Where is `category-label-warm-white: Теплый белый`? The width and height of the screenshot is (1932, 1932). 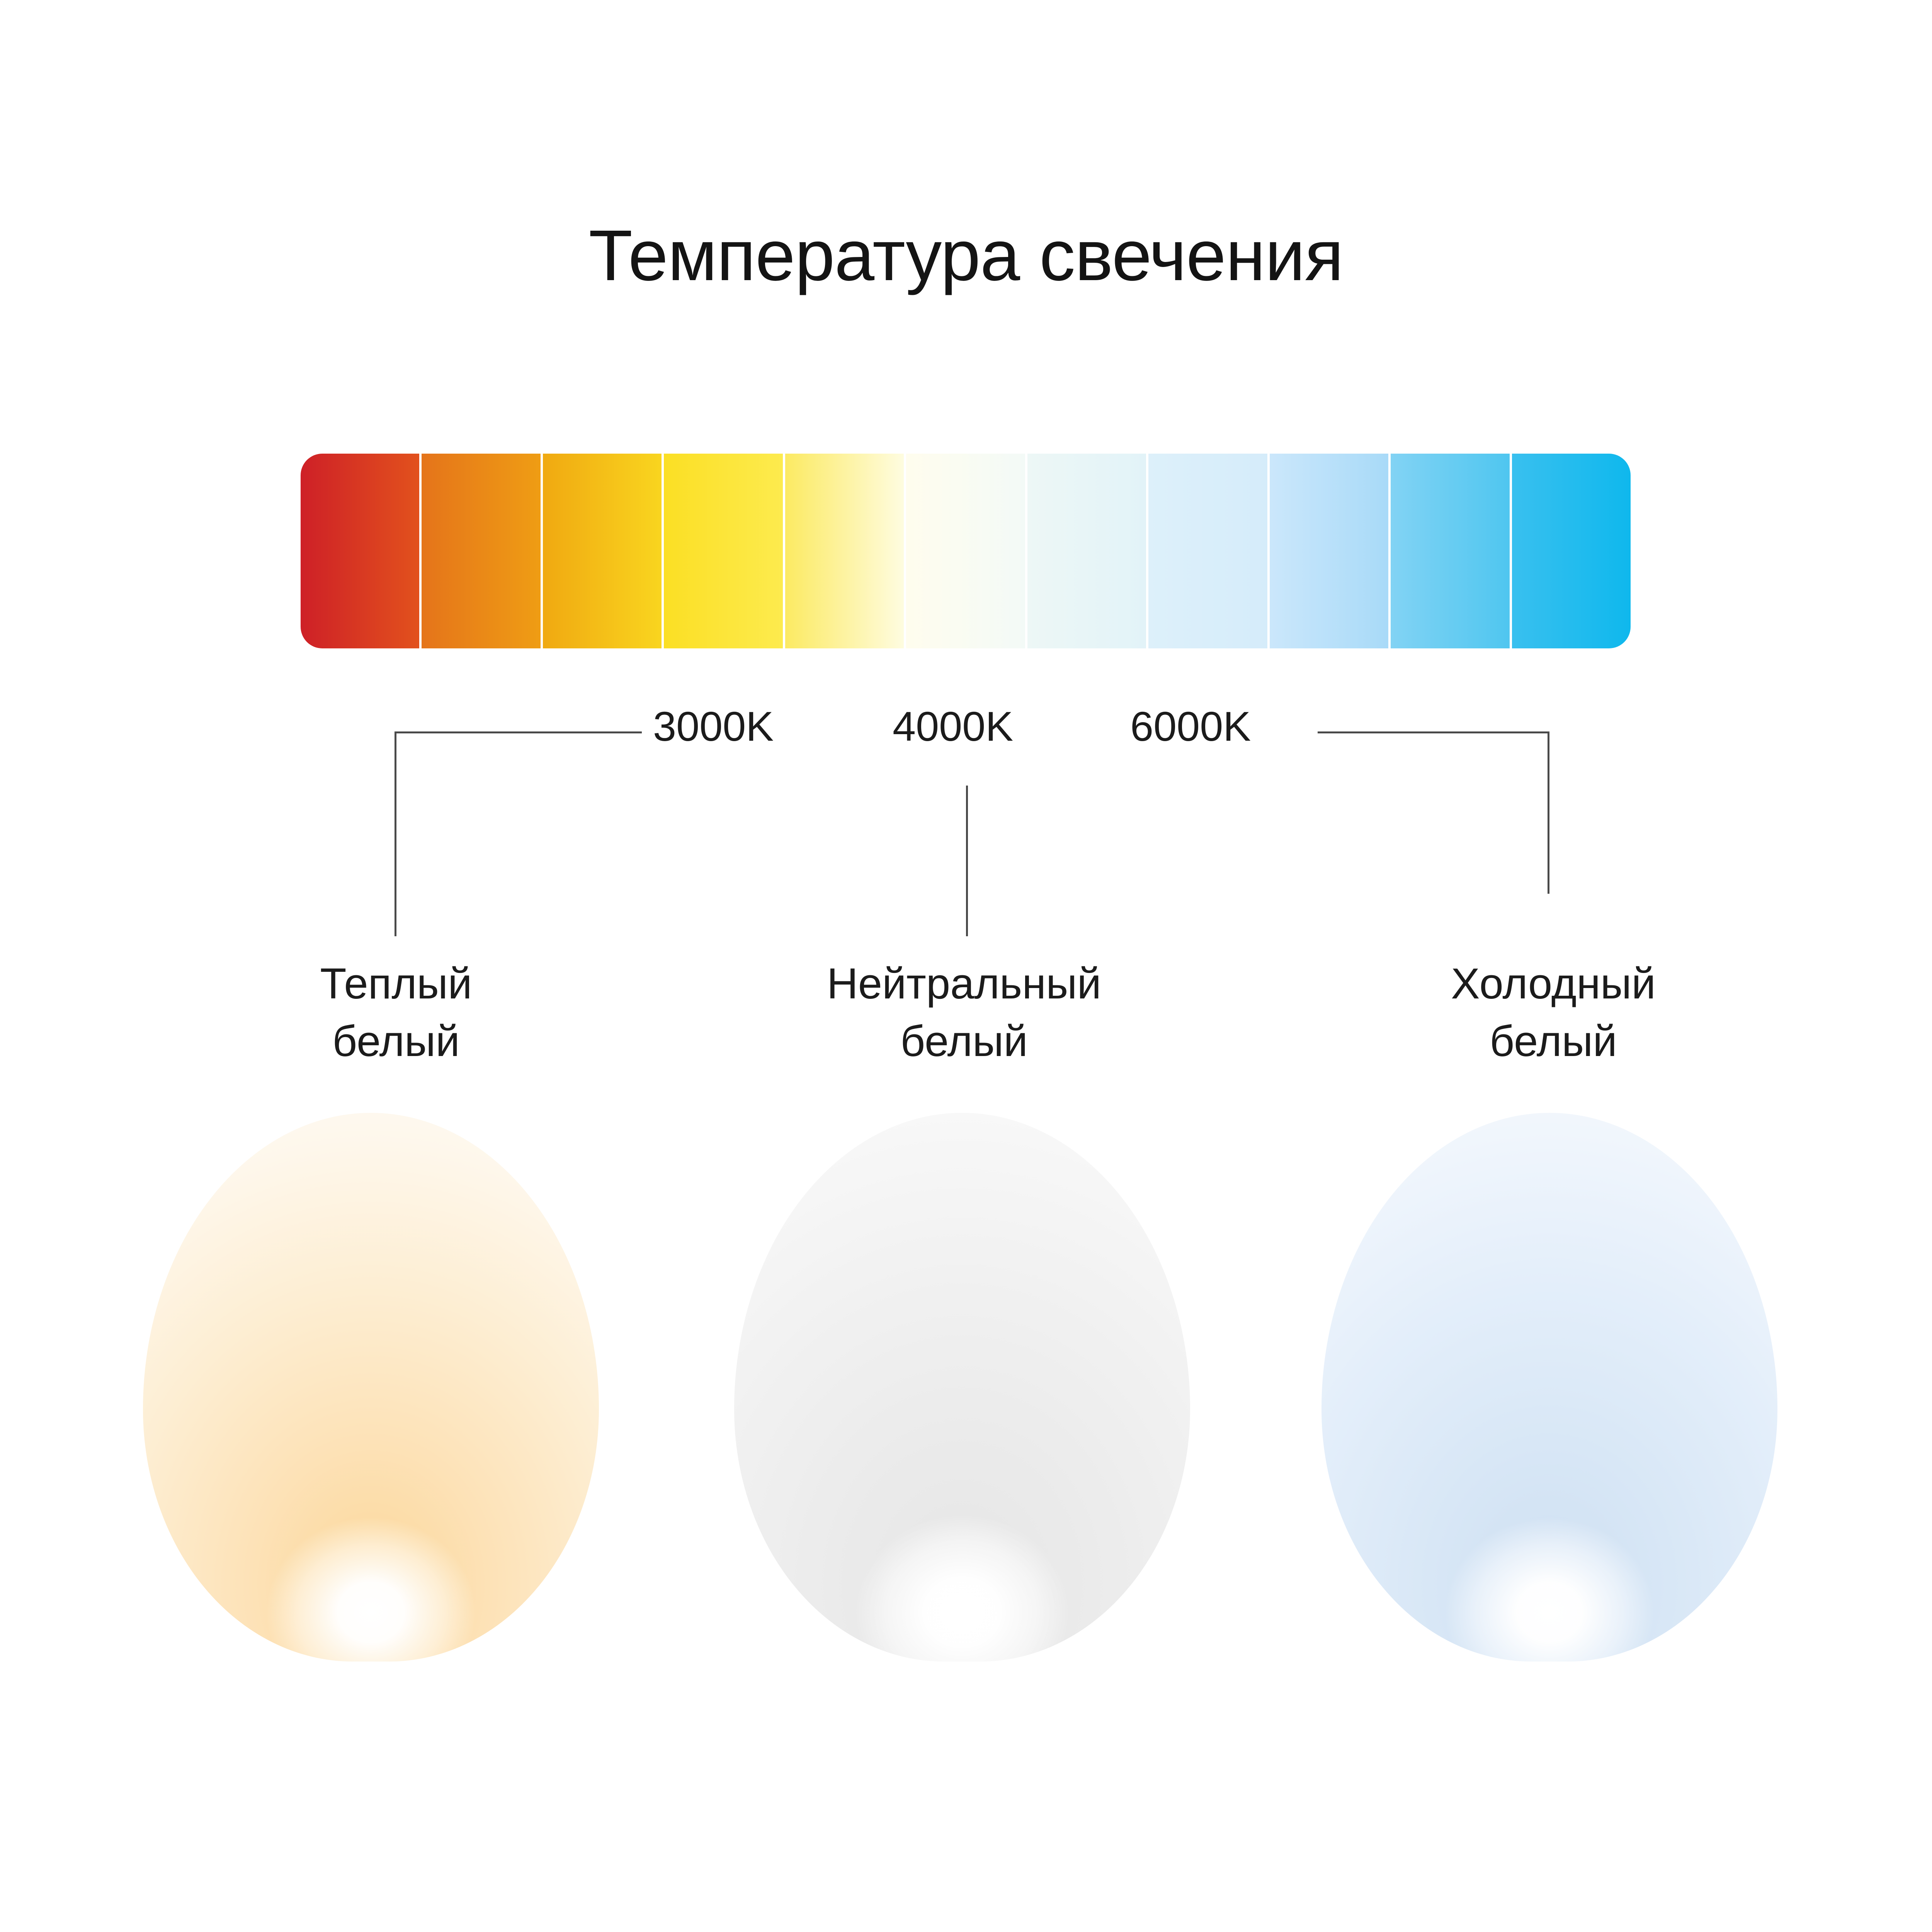
category-label-warm-white: Теплый белый is located at coordinates (396, 1013).